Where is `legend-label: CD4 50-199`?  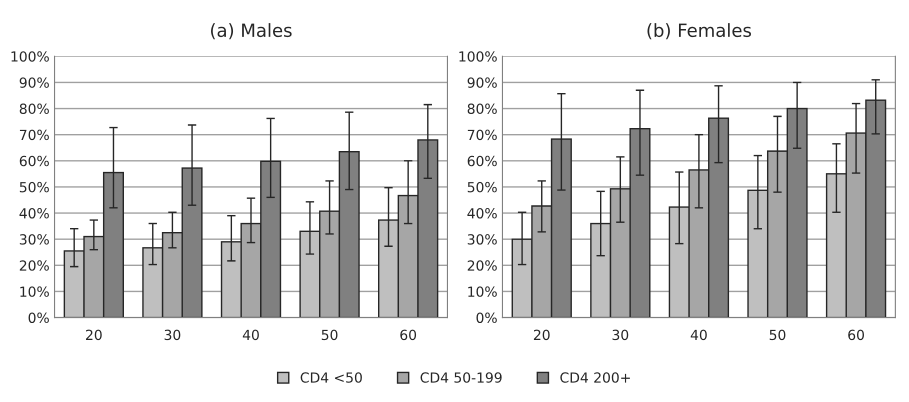
legend-label: CD4 50-199 is located at coordinates (461, 377).